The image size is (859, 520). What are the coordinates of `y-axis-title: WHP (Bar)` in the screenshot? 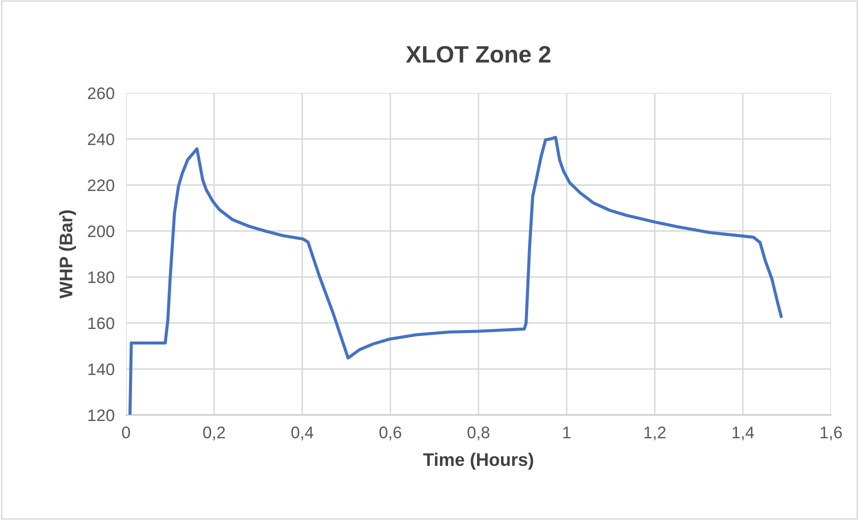 It's located at (67, 254).